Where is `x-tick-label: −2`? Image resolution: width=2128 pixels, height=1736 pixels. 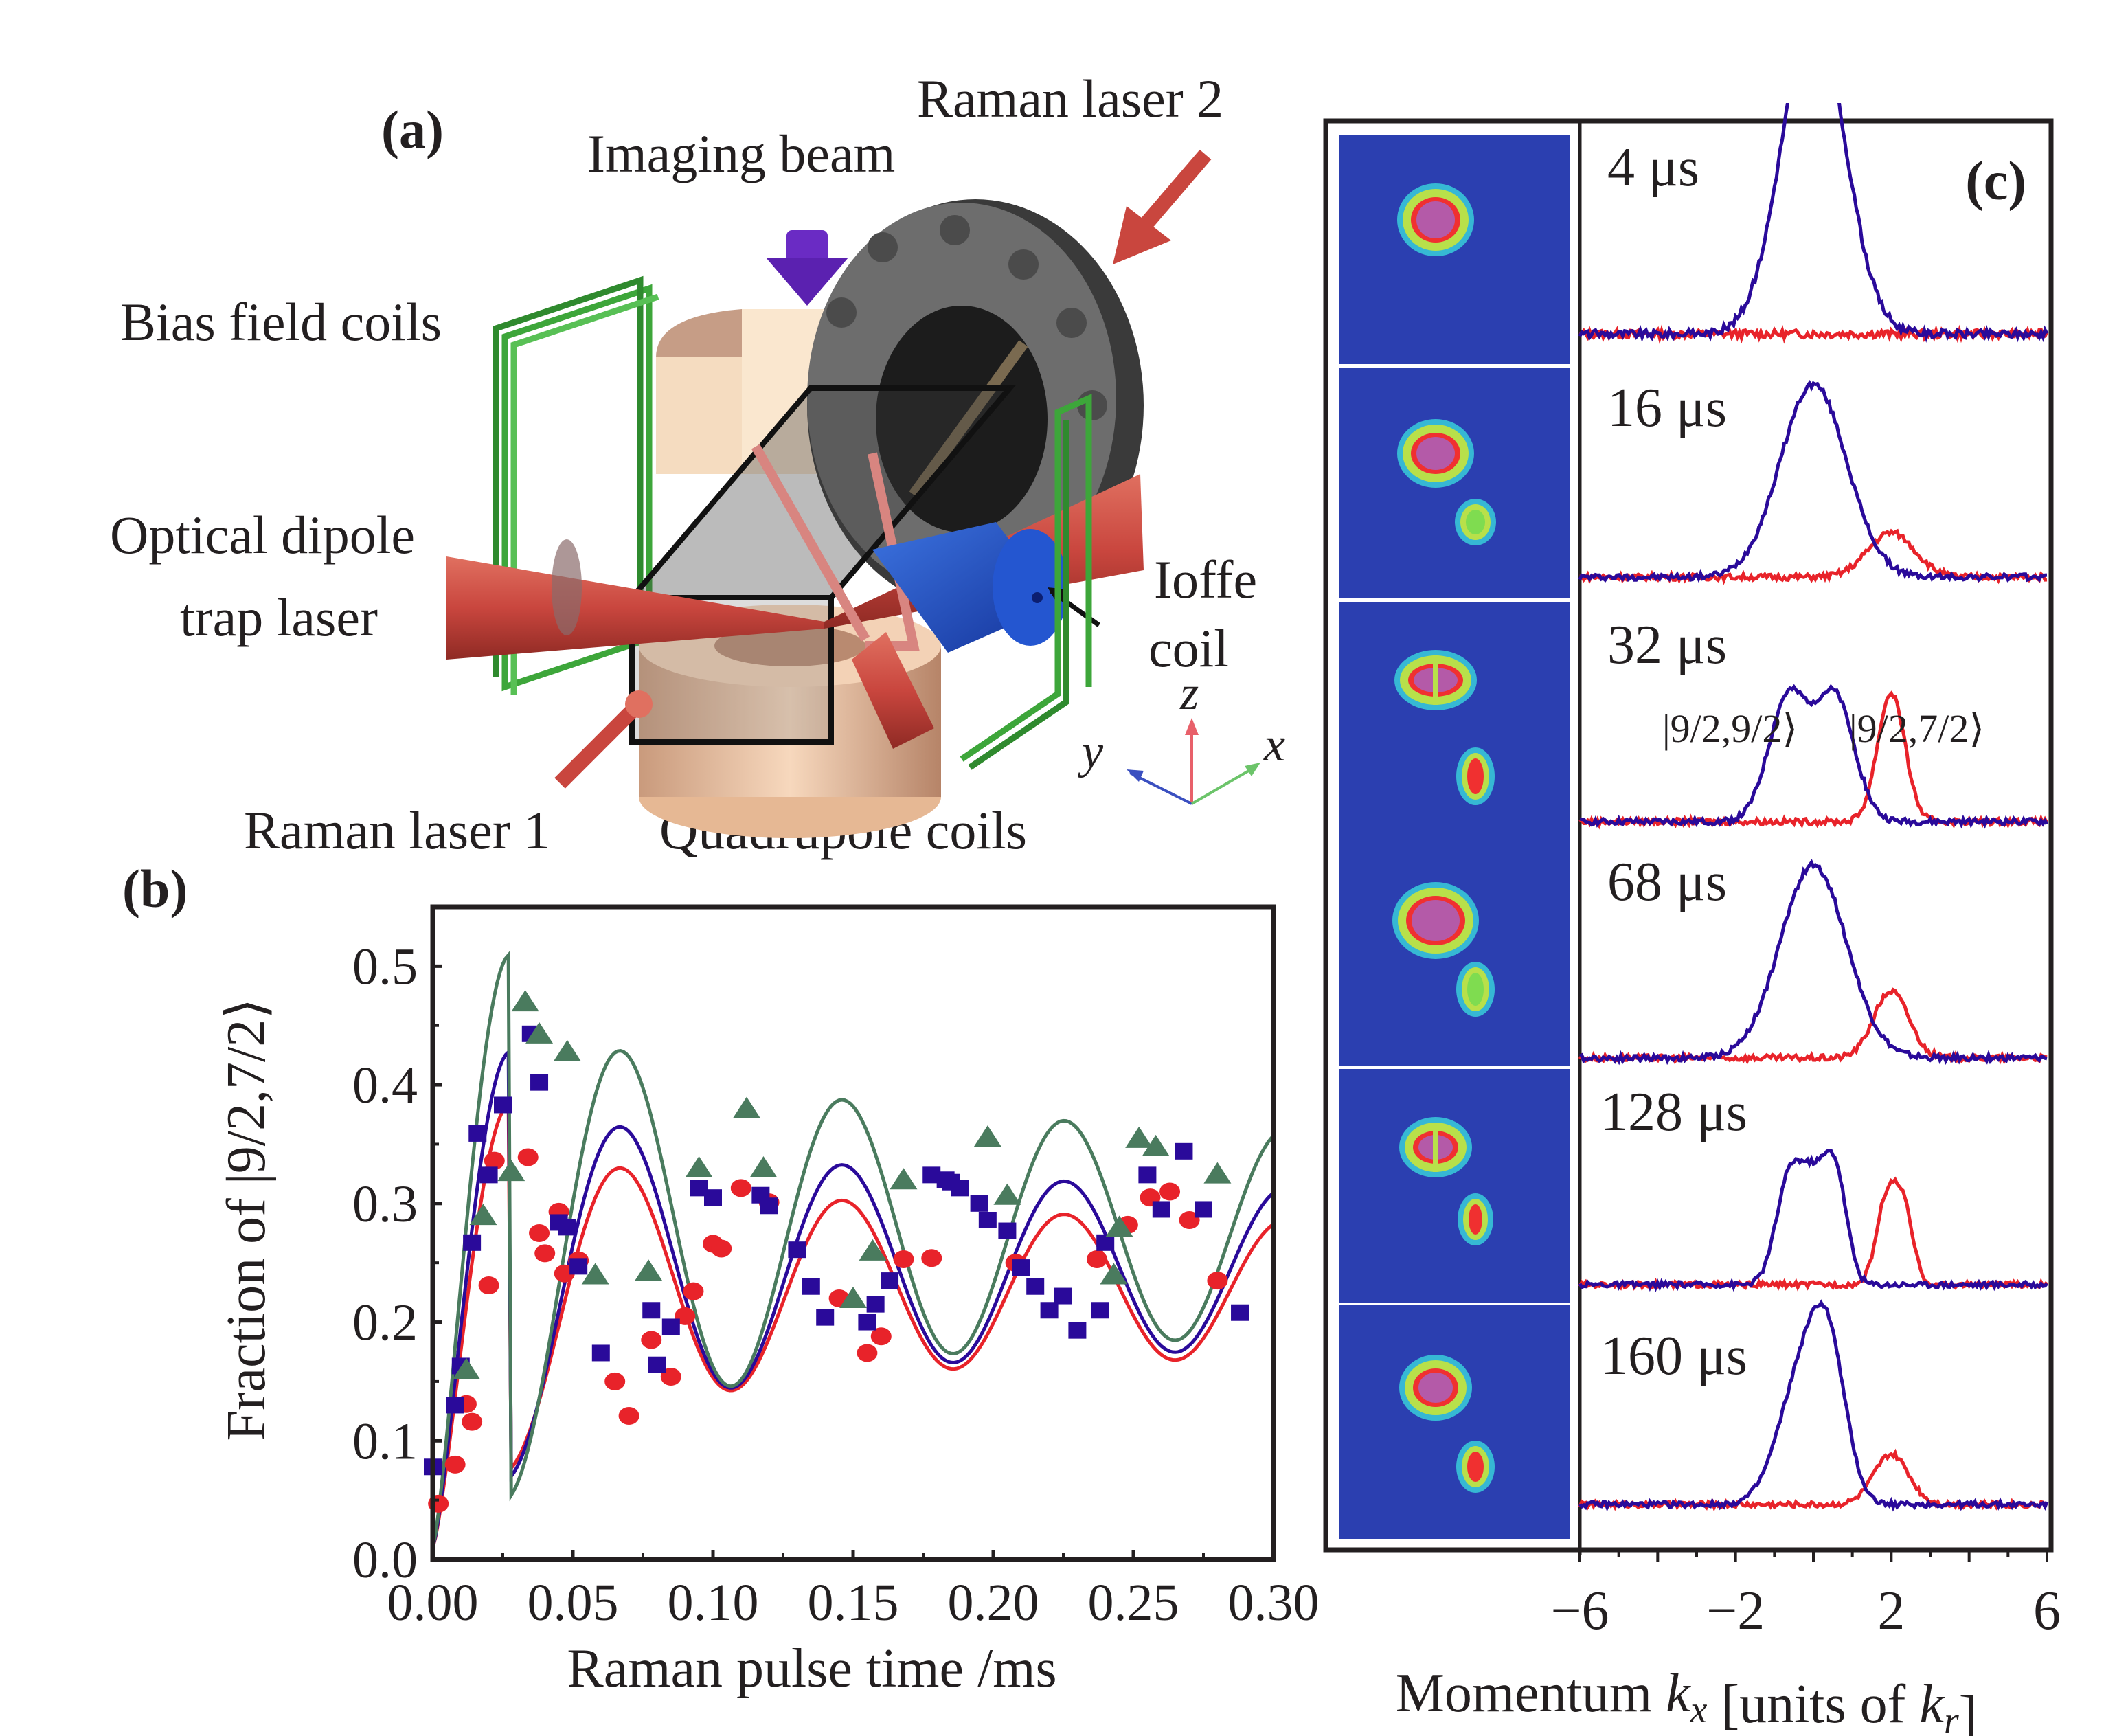
x-tick-label: −2 is located at coordinates (1735, 1611).